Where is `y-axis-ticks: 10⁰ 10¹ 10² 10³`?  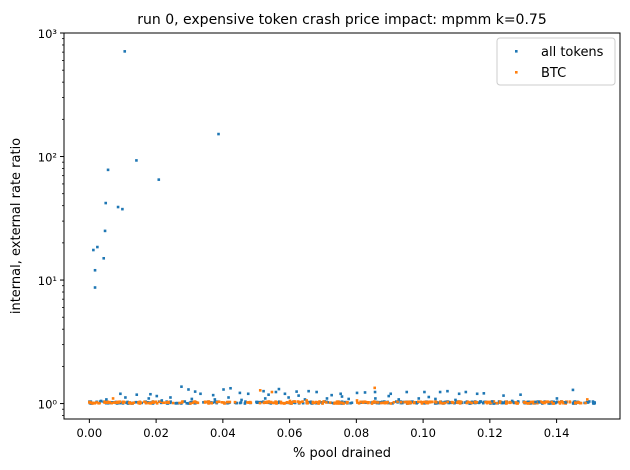
y-axis-ticks: 10⁰ 10¹ 10² 10³ is located at coordinates (51, 221).